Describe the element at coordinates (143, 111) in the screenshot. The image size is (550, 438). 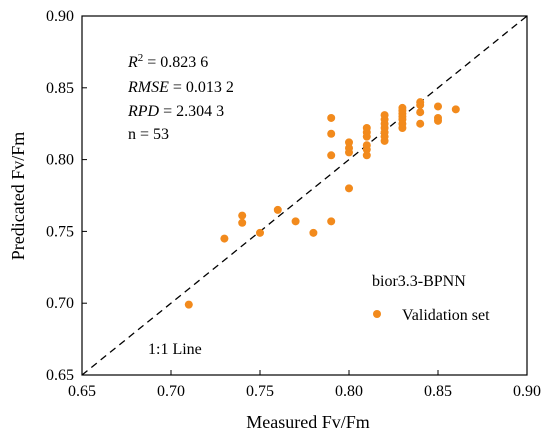
I see `rpd-symbol: RPD` at that location.